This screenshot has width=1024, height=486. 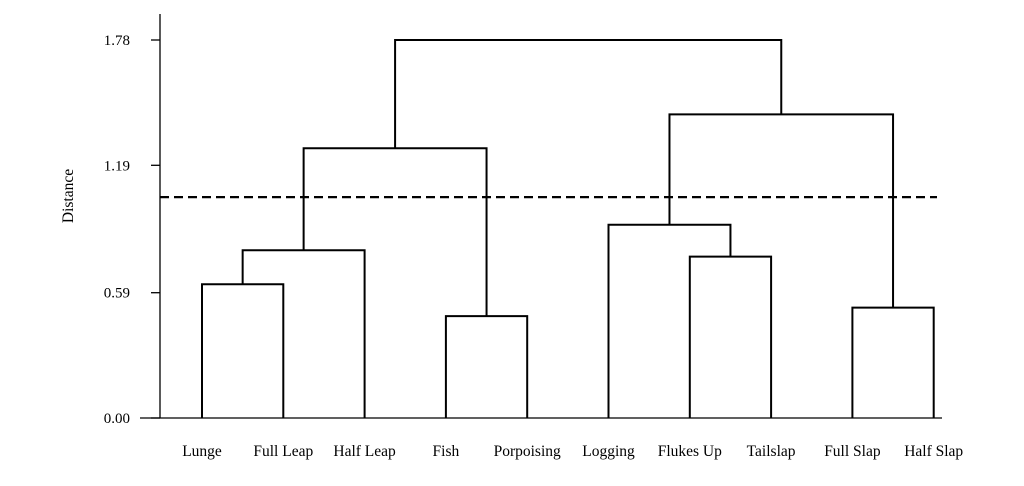 I want to click on leaf-label: Porpoising, so click(x=527, y=451).